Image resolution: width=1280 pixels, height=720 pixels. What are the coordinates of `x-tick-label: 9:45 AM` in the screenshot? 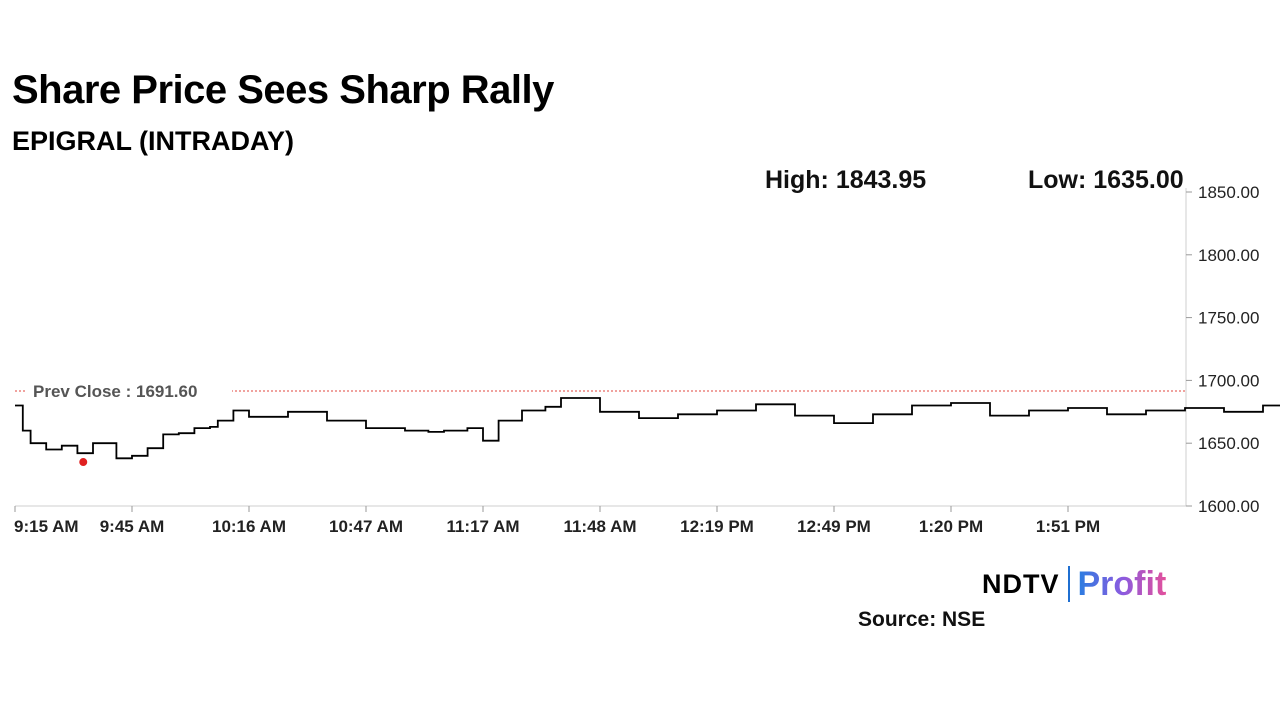 It's located at (132, 526).